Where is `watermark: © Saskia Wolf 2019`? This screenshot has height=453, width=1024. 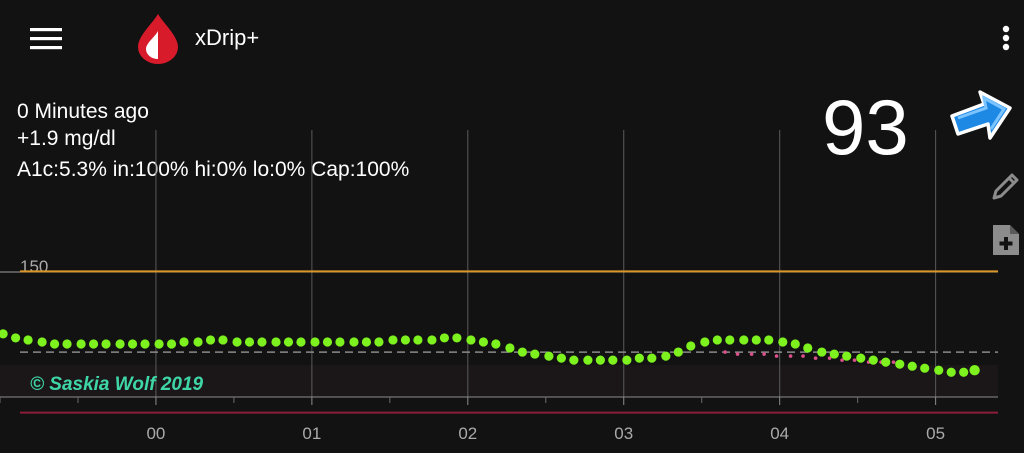 watermark: © Saskia Wolf 2019 is located at coordinates (117, 384).